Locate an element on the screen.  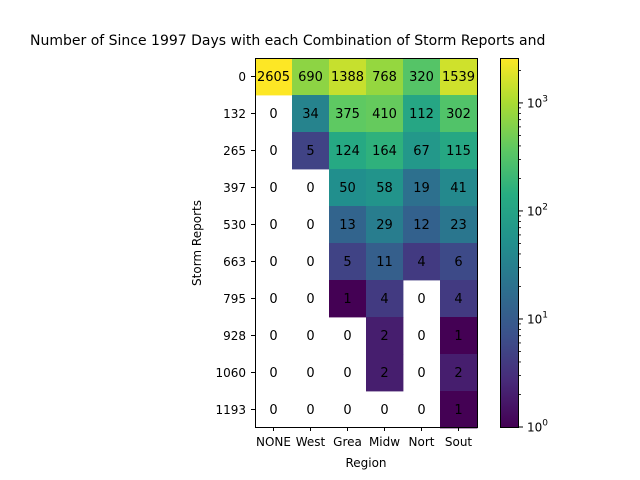
cell-value-label: 23 is located at coordinates (458, 225).